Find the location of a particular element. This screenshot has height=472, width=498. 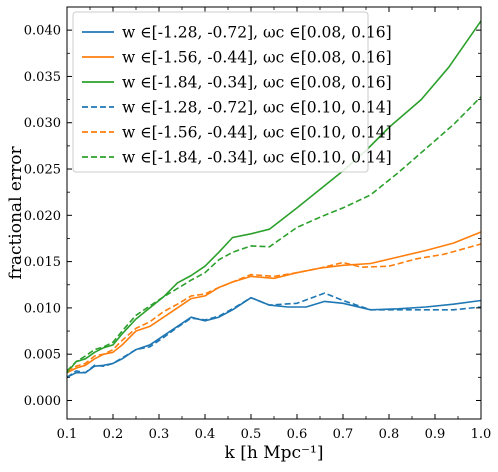

legend-label-3: w ∈[-1.84, -0.34], ωc ∈[0.08, 0.16] is located at coordinates (257, 83).